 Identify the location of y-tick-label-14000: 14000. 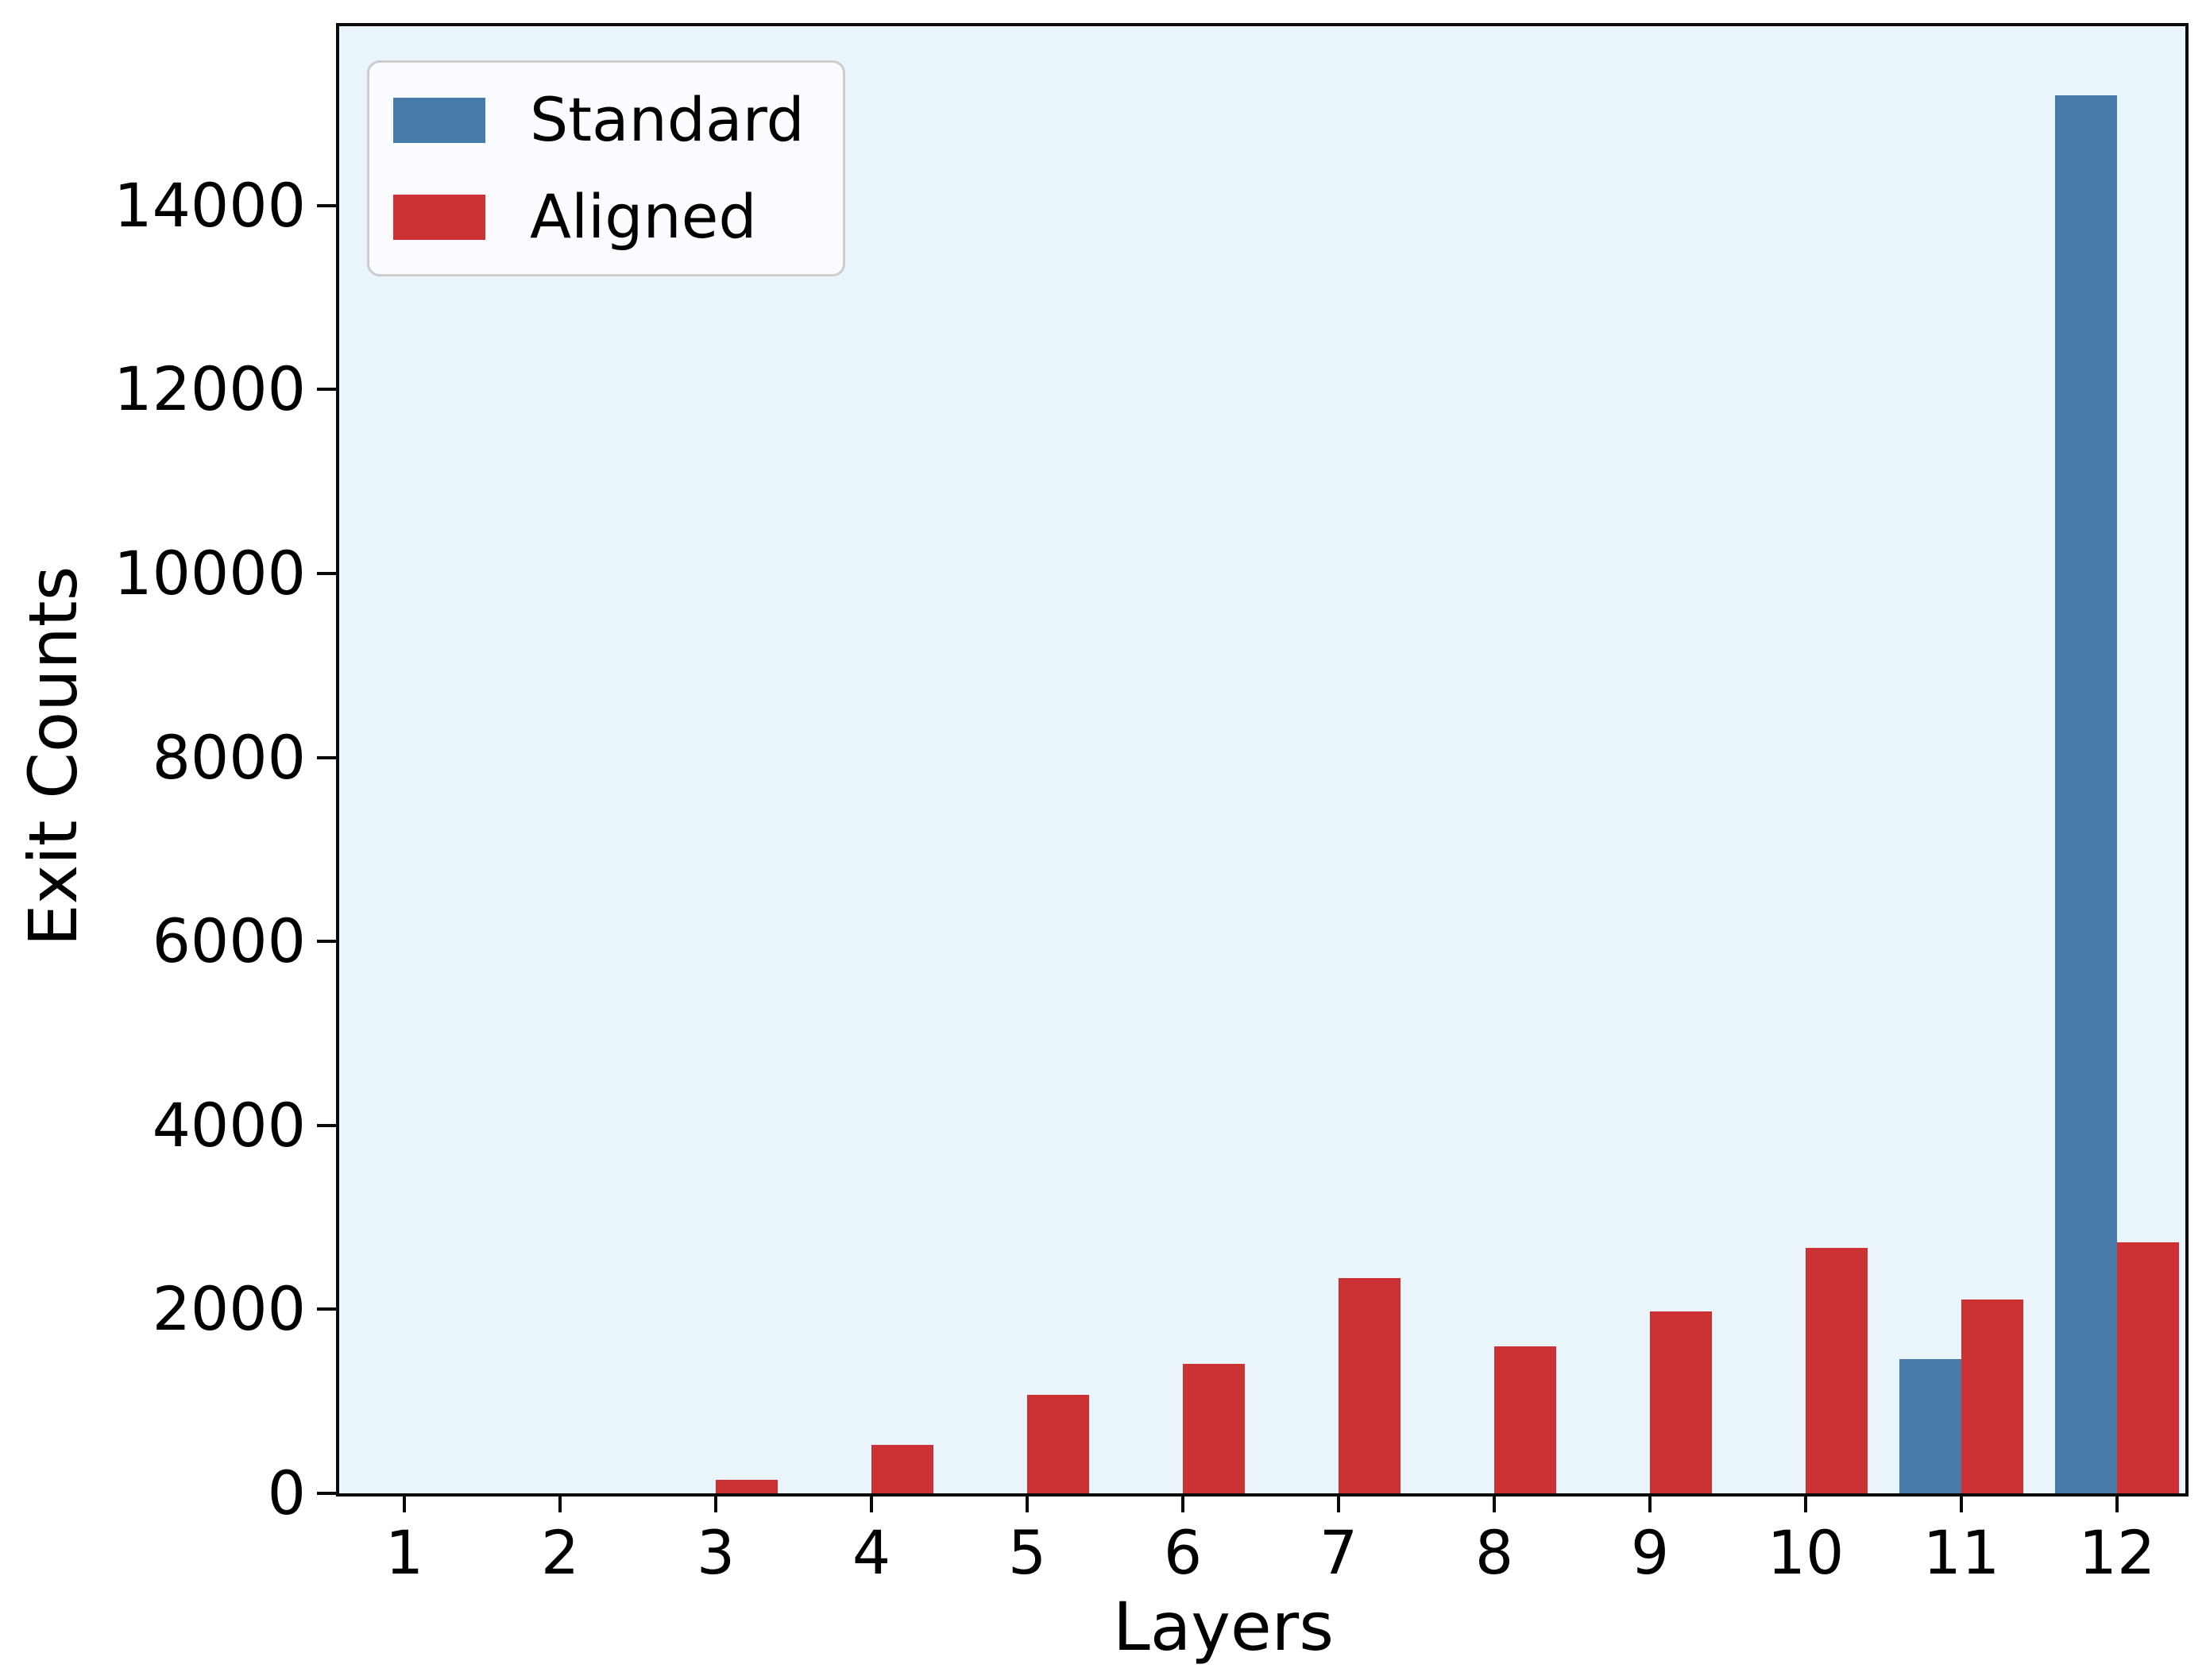
(210, 206).